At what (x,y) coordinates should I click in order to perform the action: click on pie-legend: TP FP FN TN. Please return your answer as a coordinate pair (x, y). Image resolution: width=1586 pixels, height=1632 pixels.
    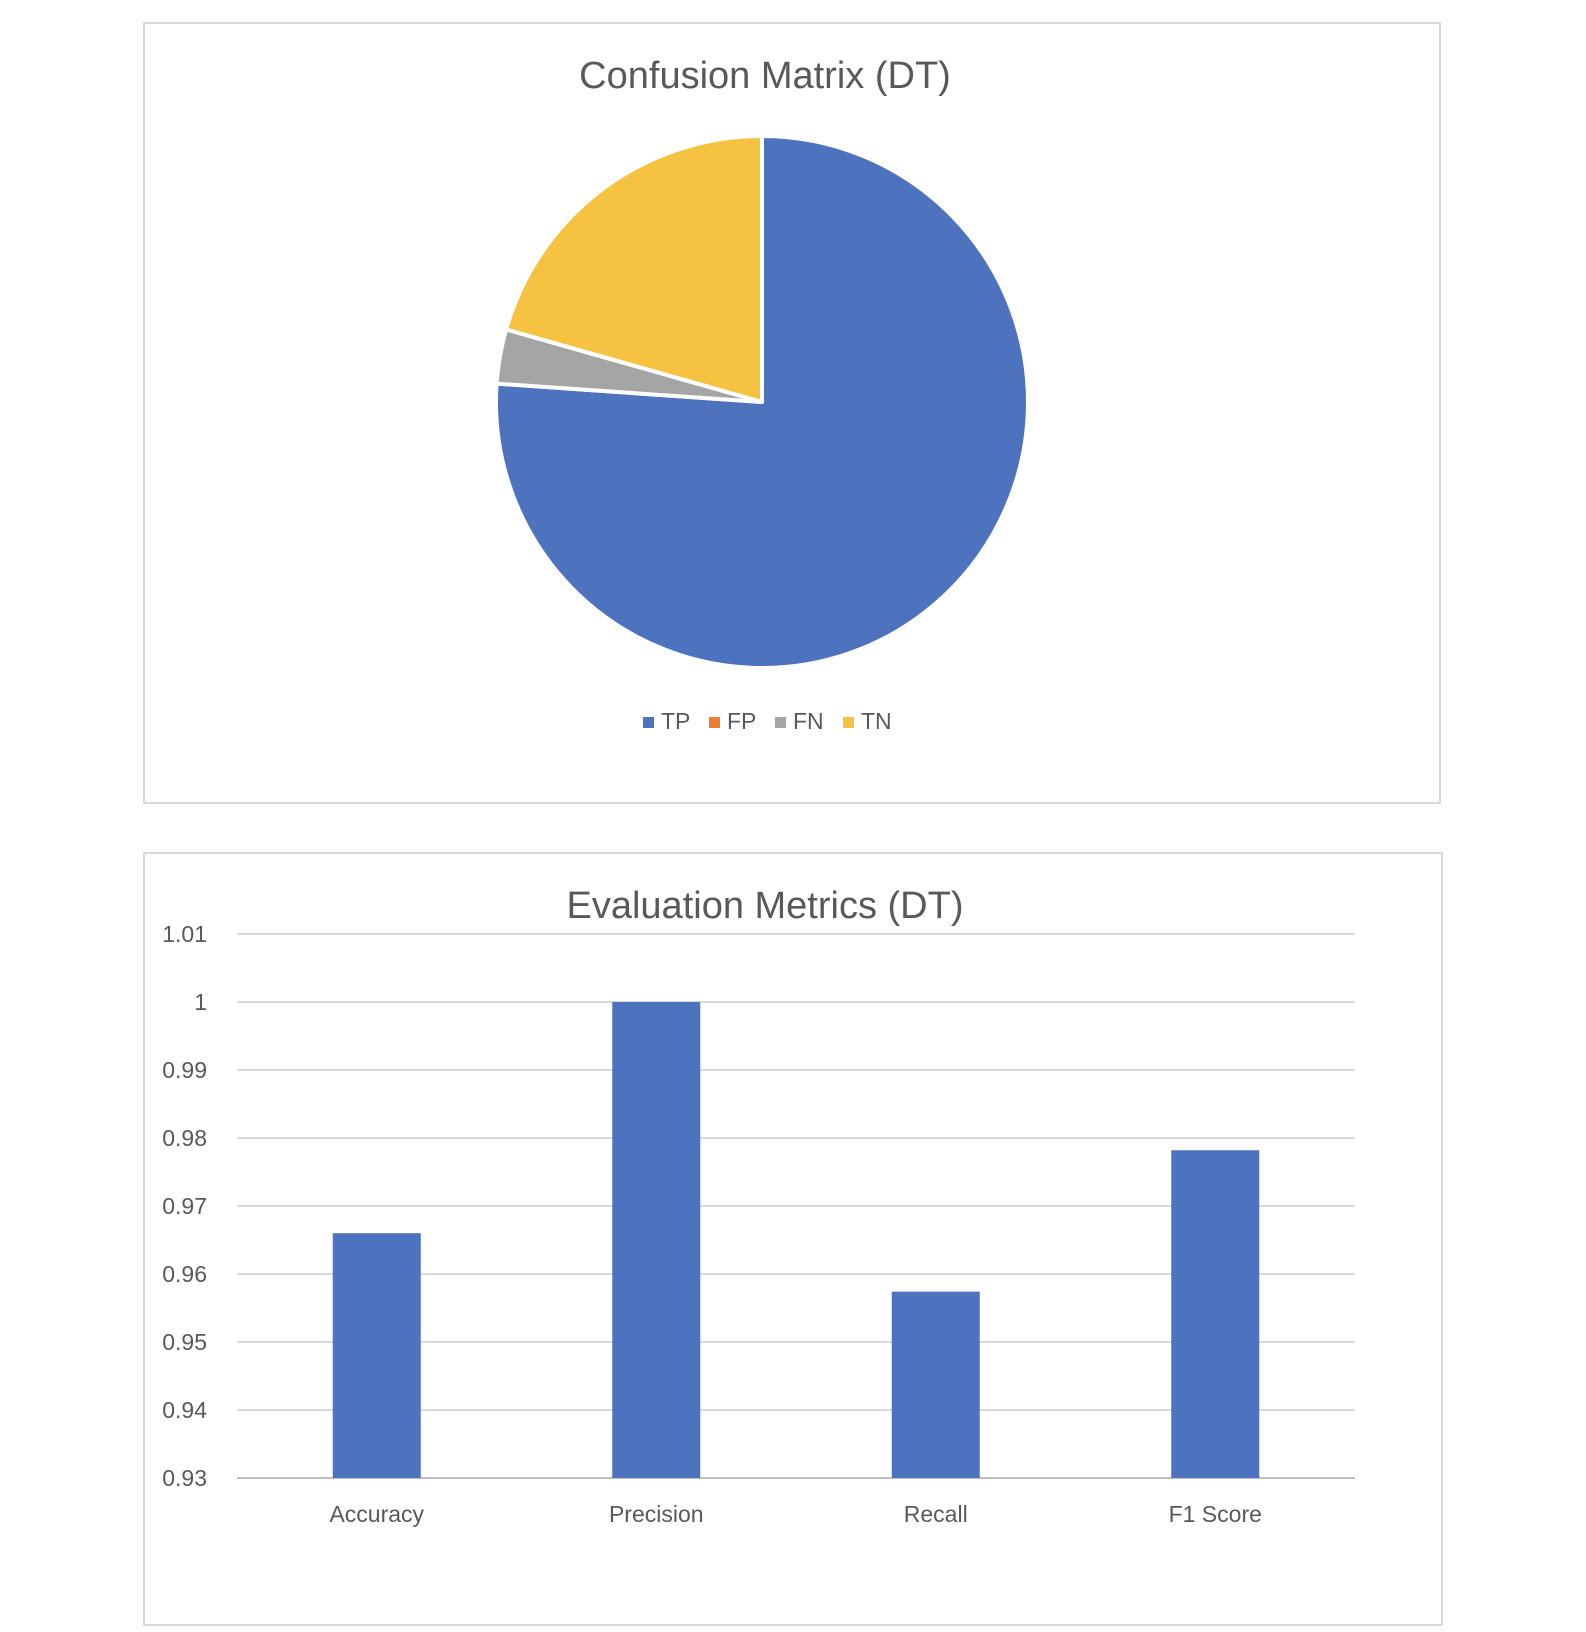
    Looking at the image, I should click on (767, 721).